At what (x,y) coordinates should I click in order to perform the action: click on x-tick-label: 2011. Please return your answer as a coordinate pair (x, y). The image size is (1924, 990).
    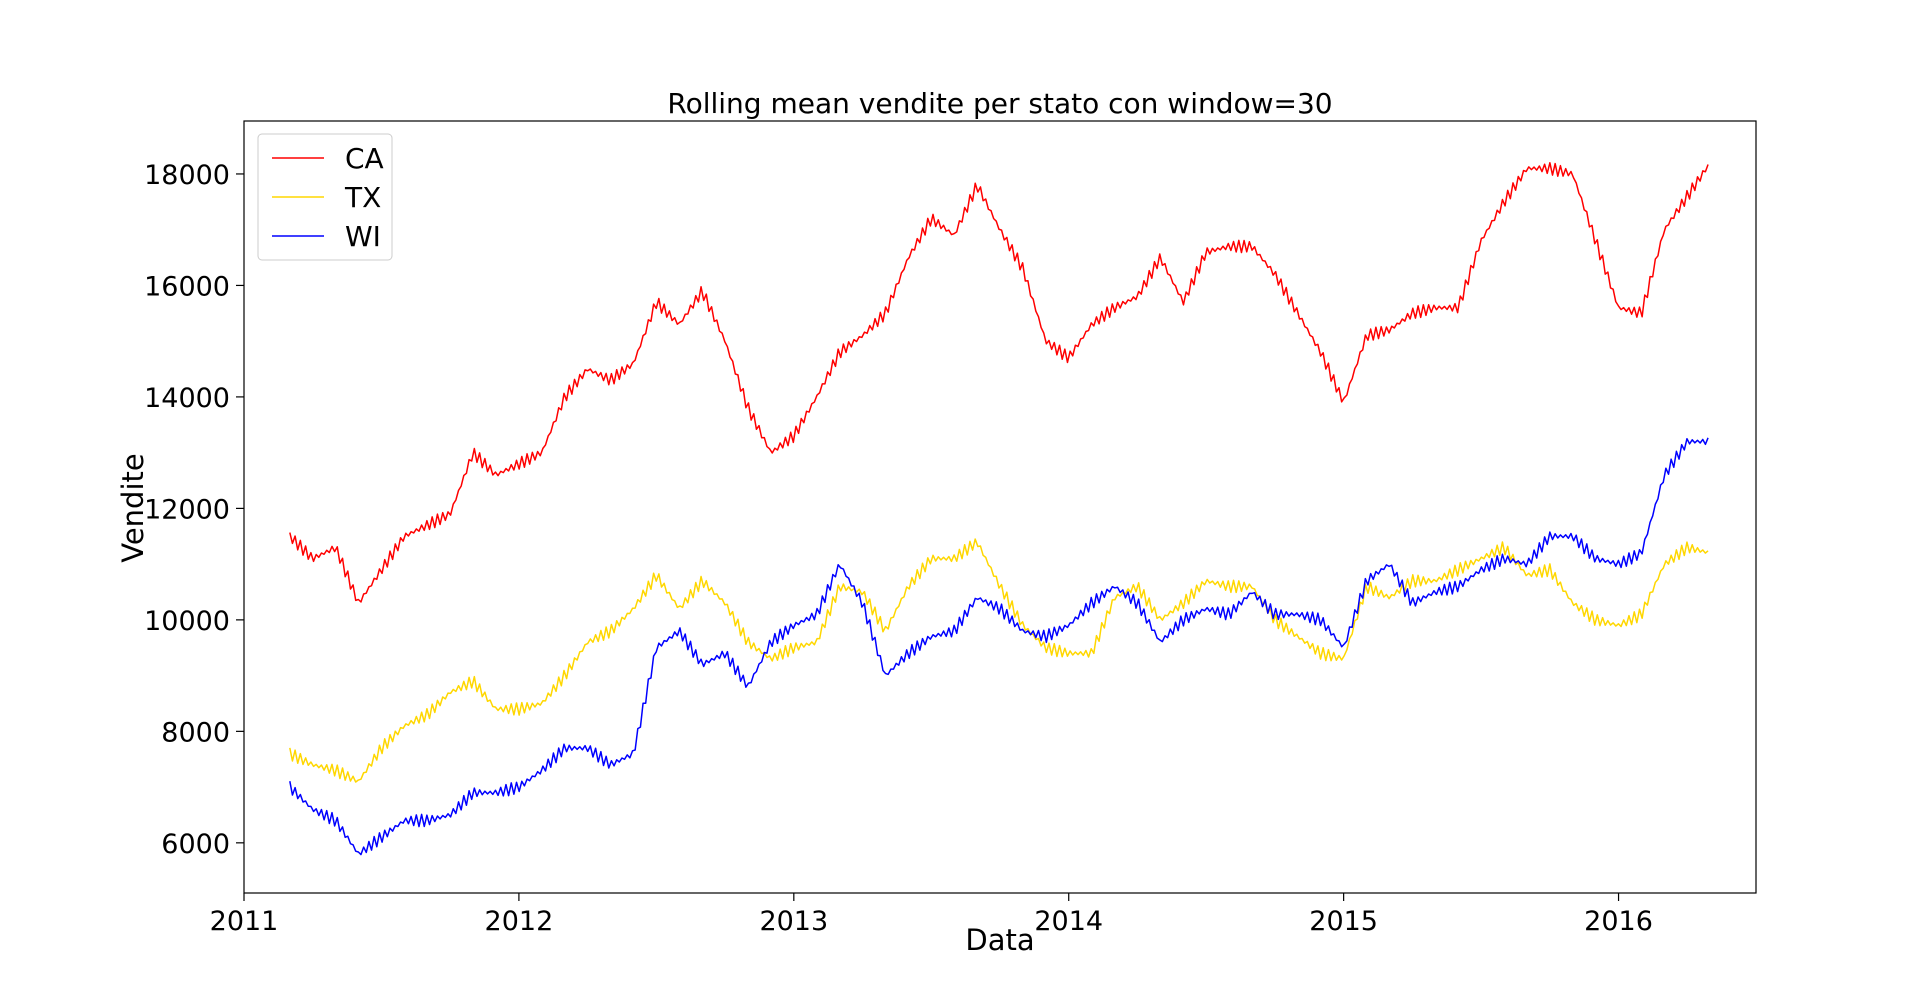
    Looking at the image, I should click on (244, 921).